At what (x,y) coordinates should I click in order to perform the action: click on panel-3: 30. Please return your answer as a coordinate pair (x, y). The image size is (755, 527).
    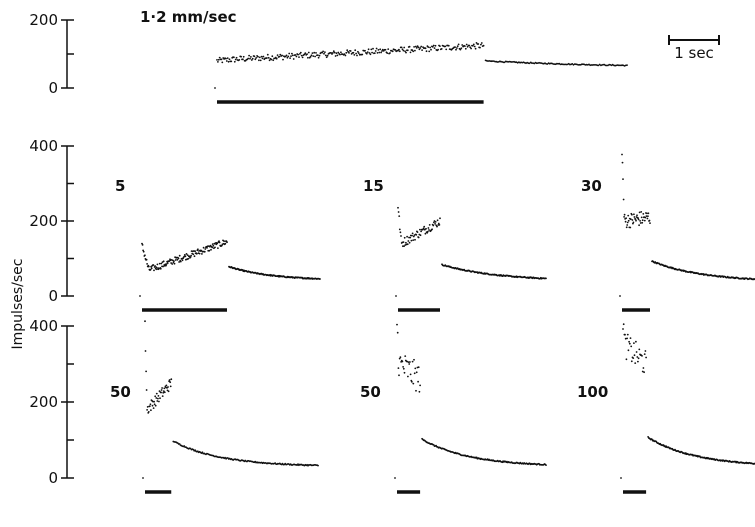
    Looking at the image, I should click on (668, 232).